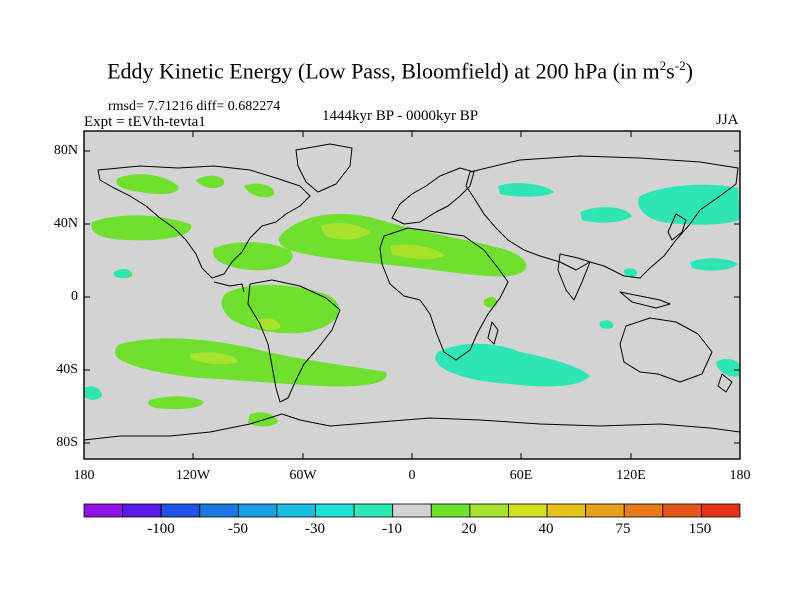 The image size is (800, 600). Describe the element at coordinates (546, 529) in the screenshot. I see `colorbar-label: 40` at that location.